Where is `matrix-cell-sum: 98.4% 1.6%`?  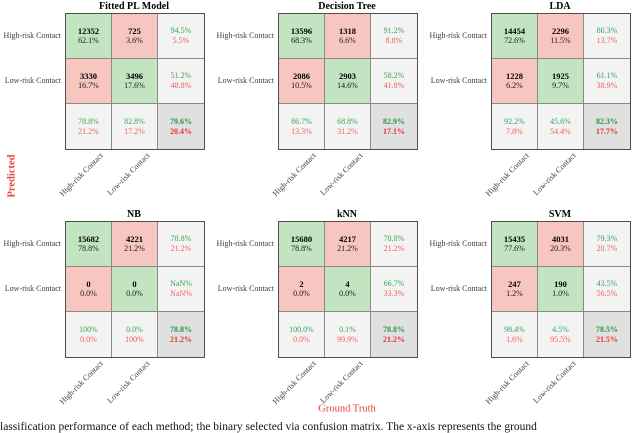
matrix-cell-sum: 98.4% 1.6% is located at coordinates (515, 334).